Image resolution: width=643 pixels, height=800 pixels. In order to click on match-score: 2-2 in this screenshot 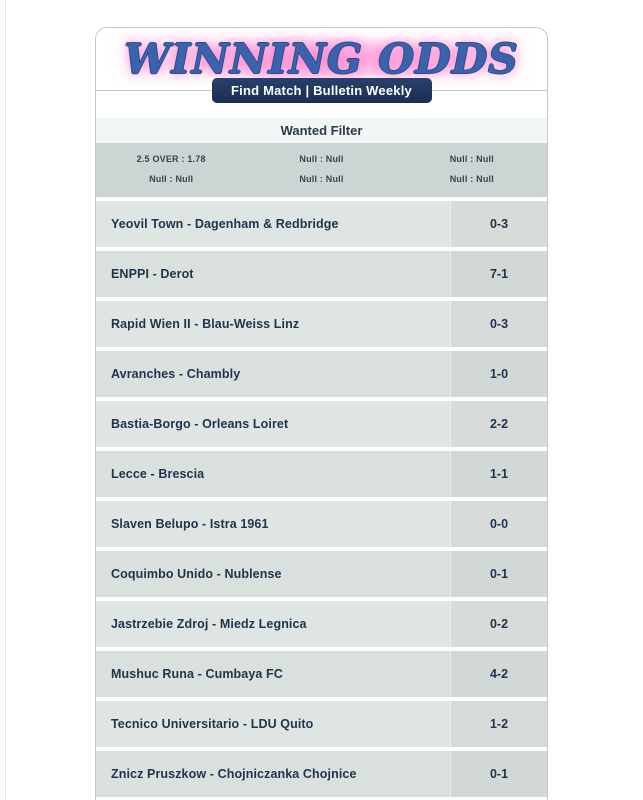, I will do `click(498, 424)`.